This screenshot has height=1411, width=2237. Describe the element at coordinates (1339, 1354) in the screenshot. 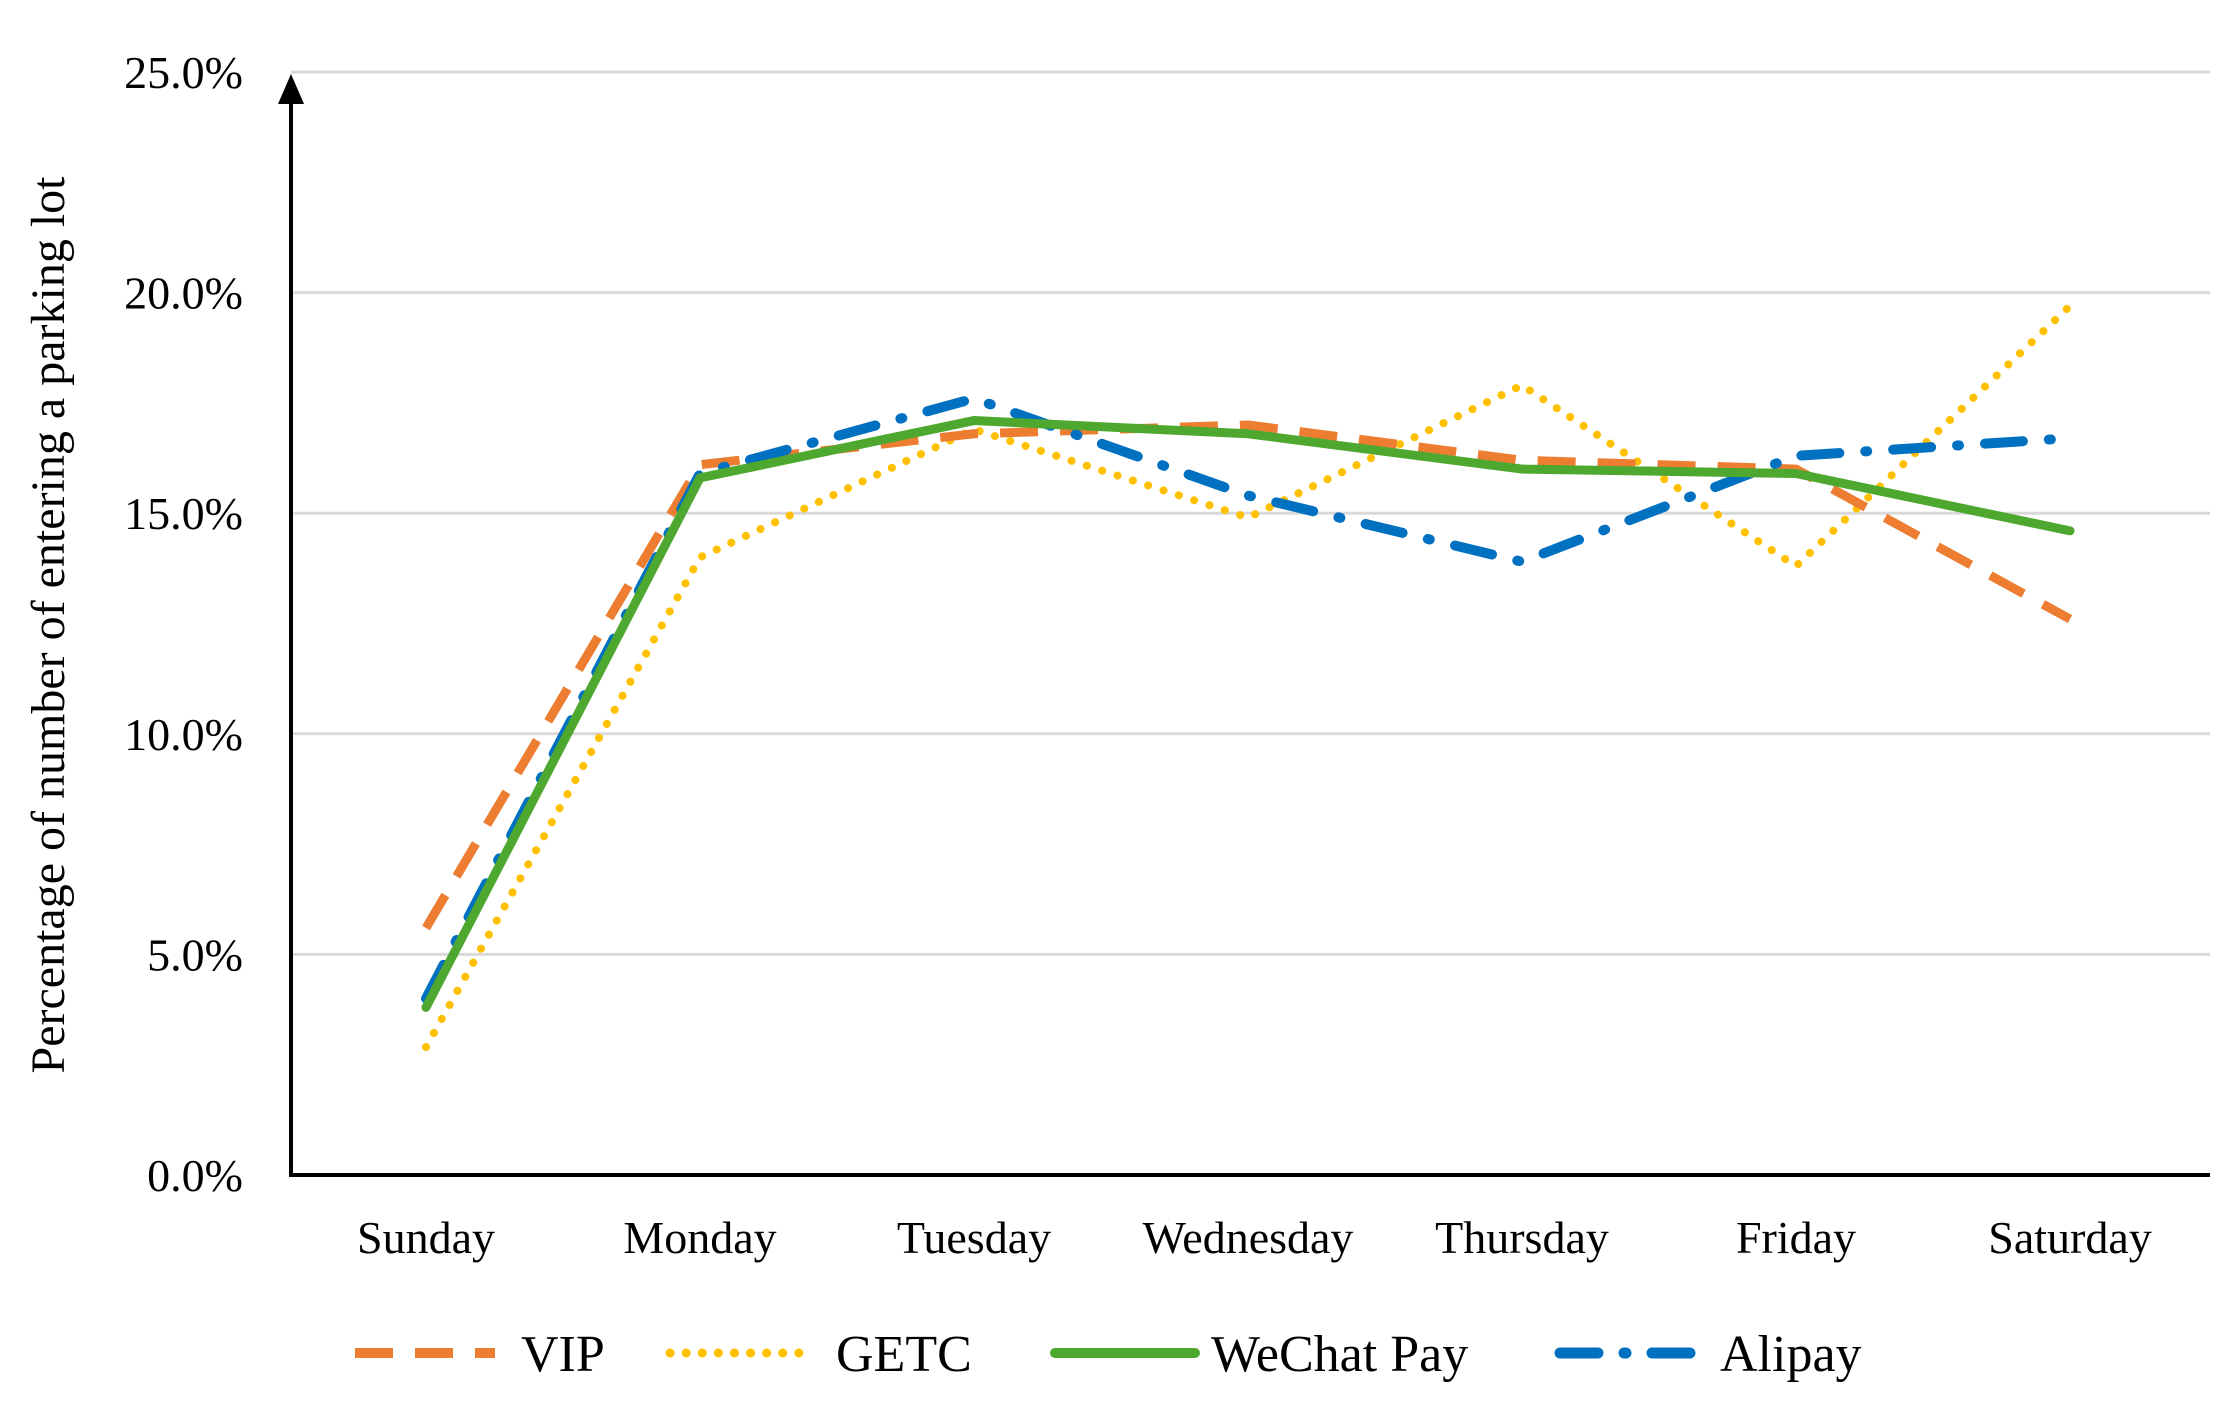

I see `legend-label: WeChat Pay` at that location.